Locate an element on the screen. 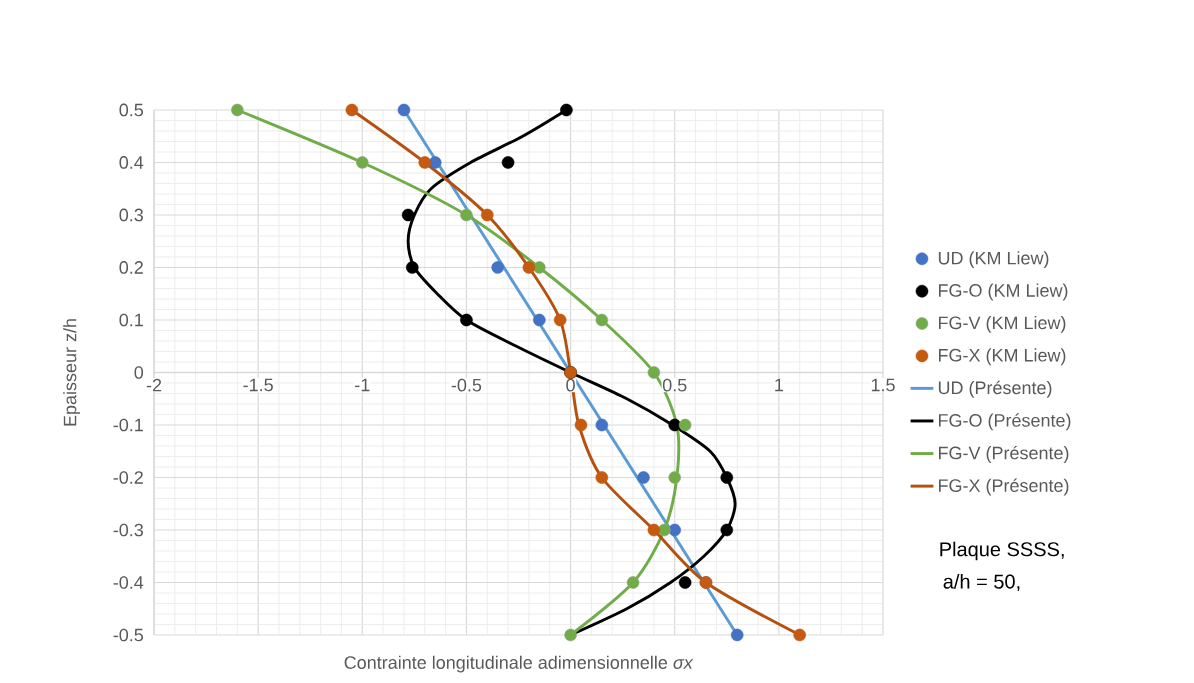 The width and height of the screenshot is (1194, 683). y-tick-label: 0.3 is located at coordinates (131, 215).